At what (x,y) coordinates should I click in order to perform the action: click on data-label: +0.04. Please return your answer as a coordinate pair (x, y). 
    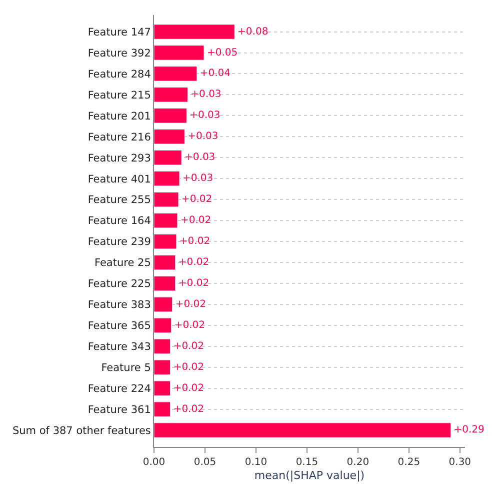
    Looking at the image, I should click on (215, 74).